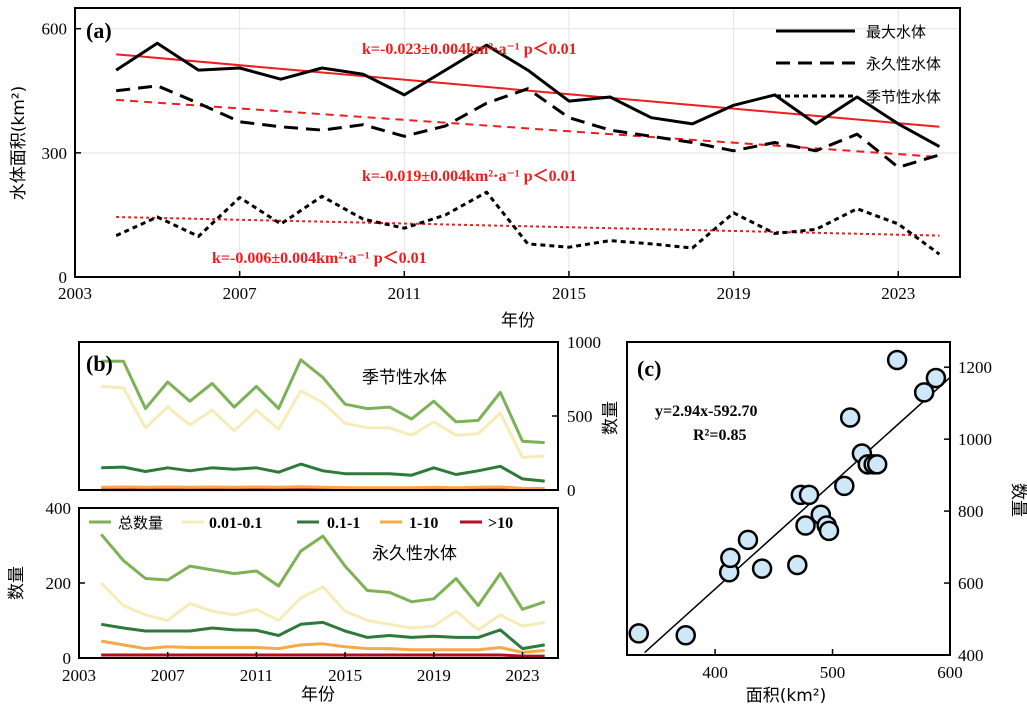 This screenshot has height=708, width=1027. I want to click on panel-label: (b), so click(99, 363).